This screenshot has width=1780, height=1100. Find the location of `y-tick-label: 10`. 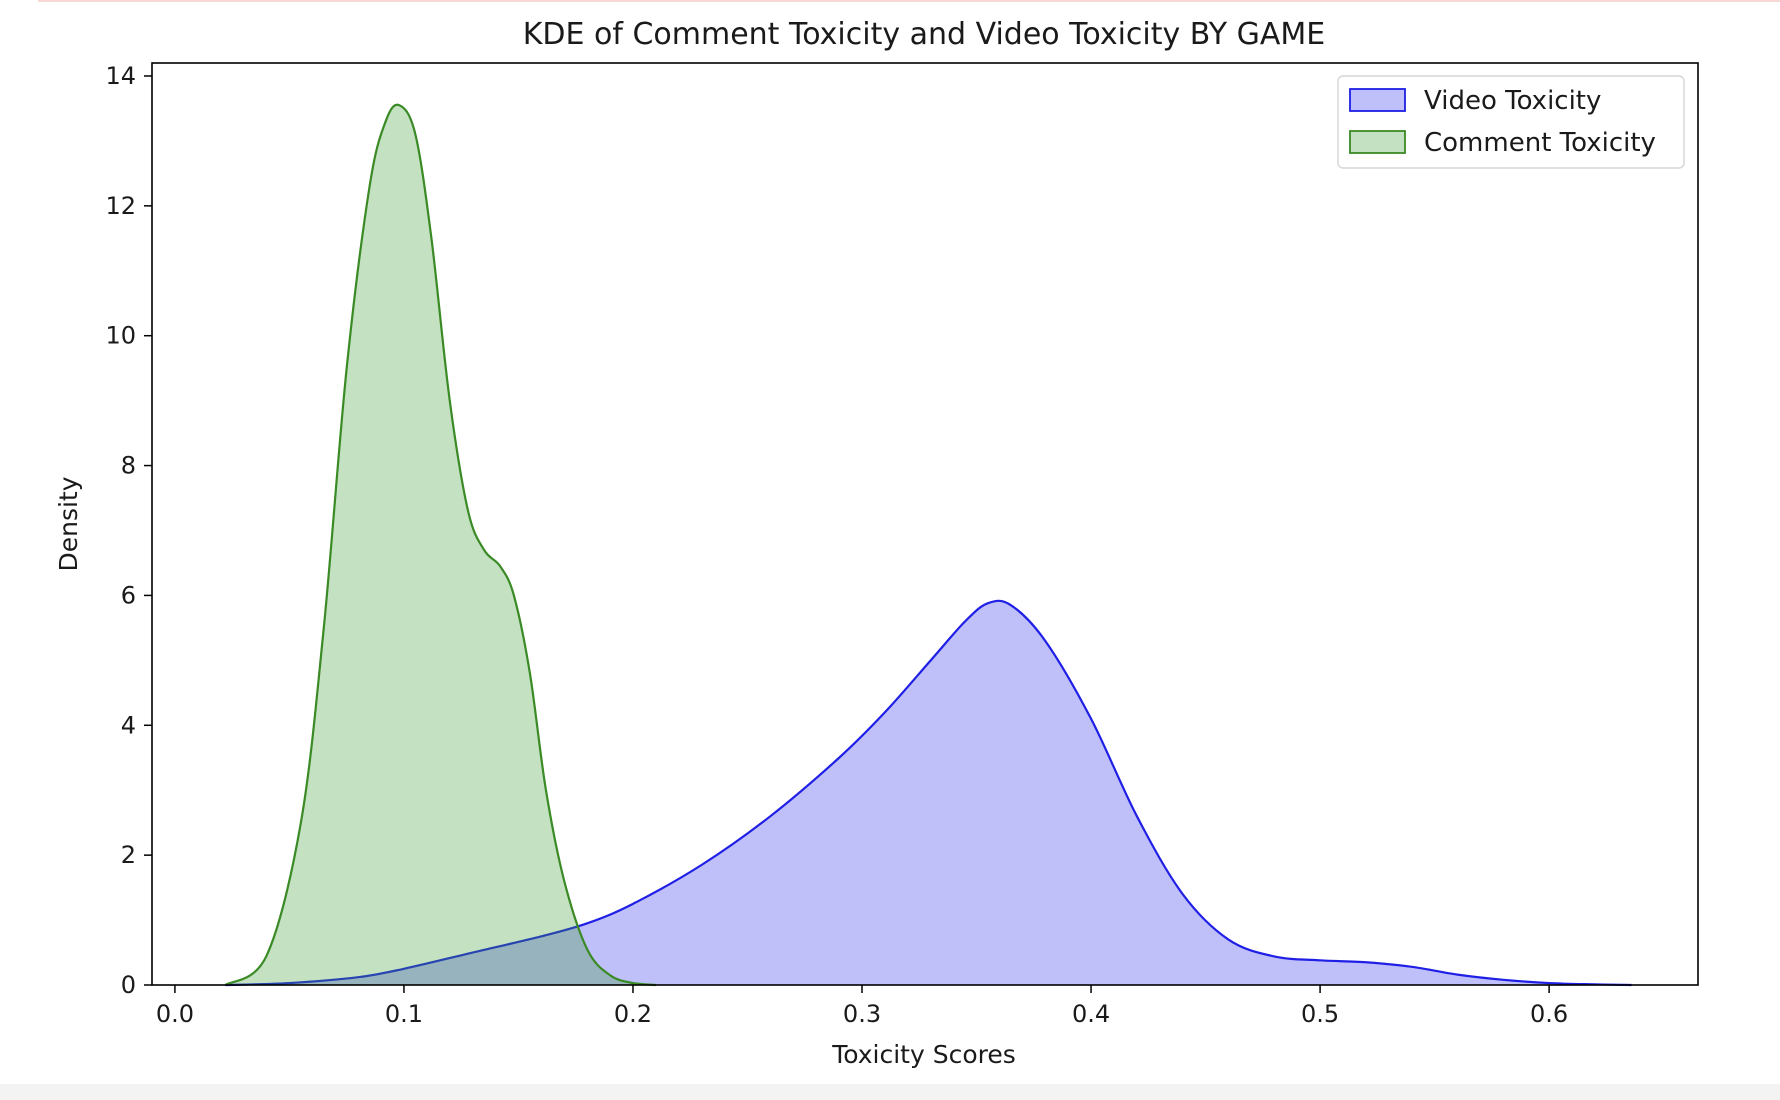

y-tick-label: 10 is located at coordinates (120, 336).